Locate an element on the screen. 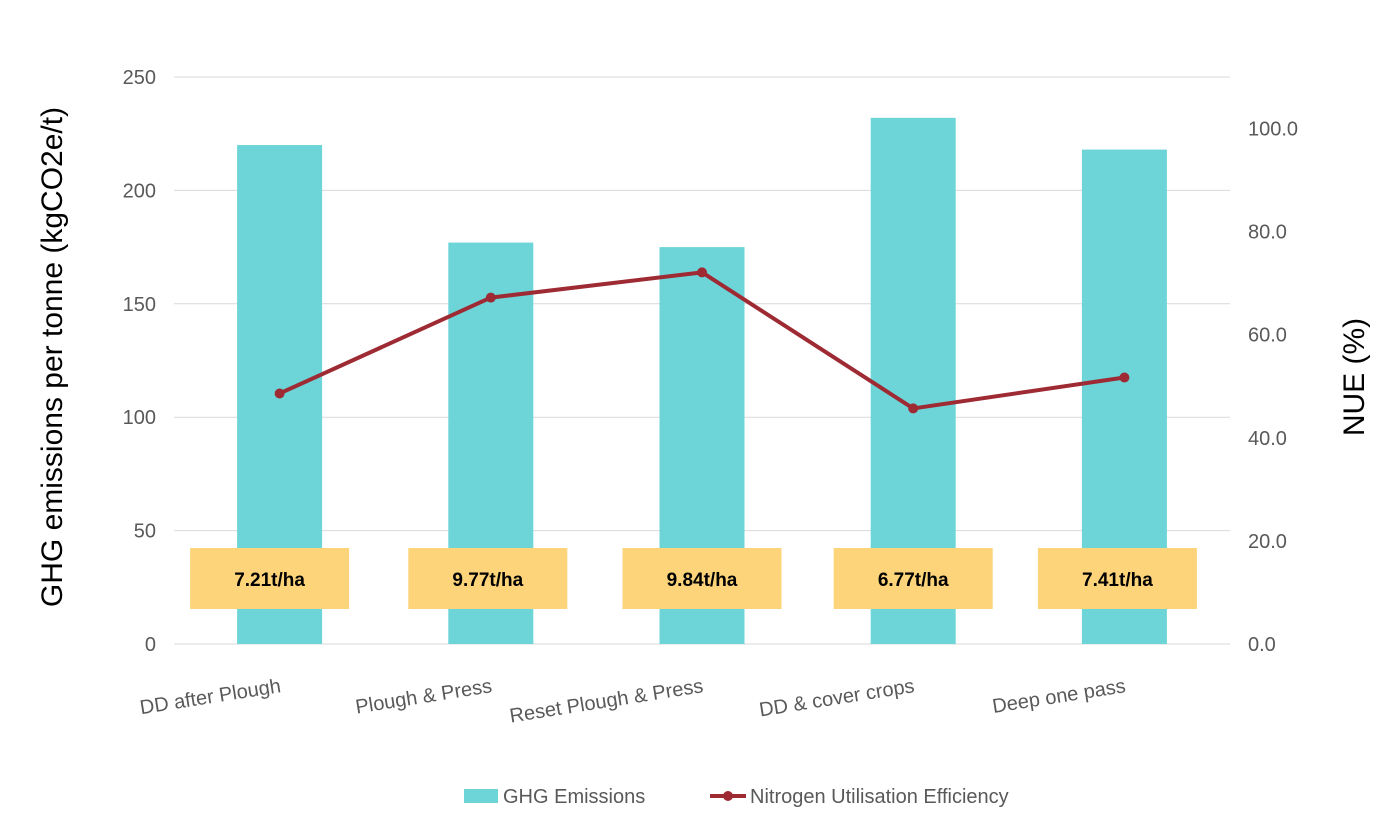 This screenshot has width=1400, height=817. category-label-2: Plough & Press is located at coordinates (424, 696).